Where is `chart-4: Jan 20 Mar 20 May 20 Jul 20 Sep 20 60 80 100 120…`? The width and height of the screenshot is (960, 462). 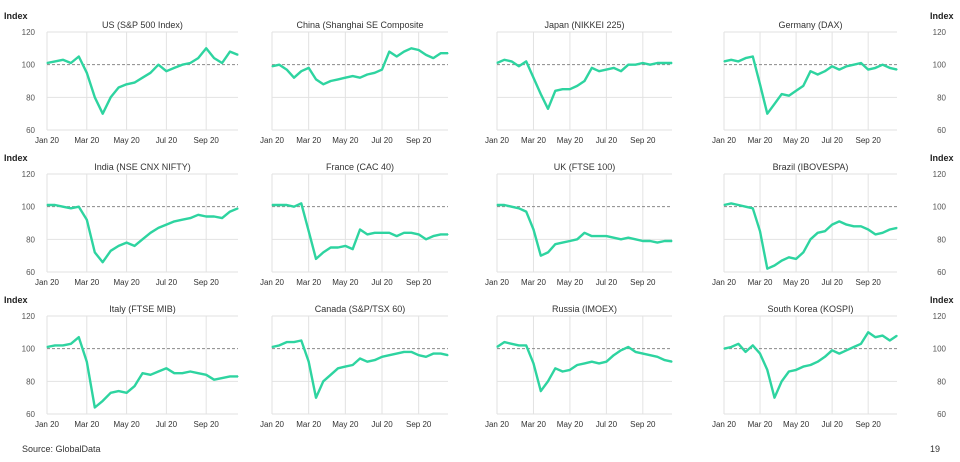
chart-4: Jan 20 Mar 20 May 20 Jul 20 Sep 20 60 80 100 120… is located at coordinates (130, 224).